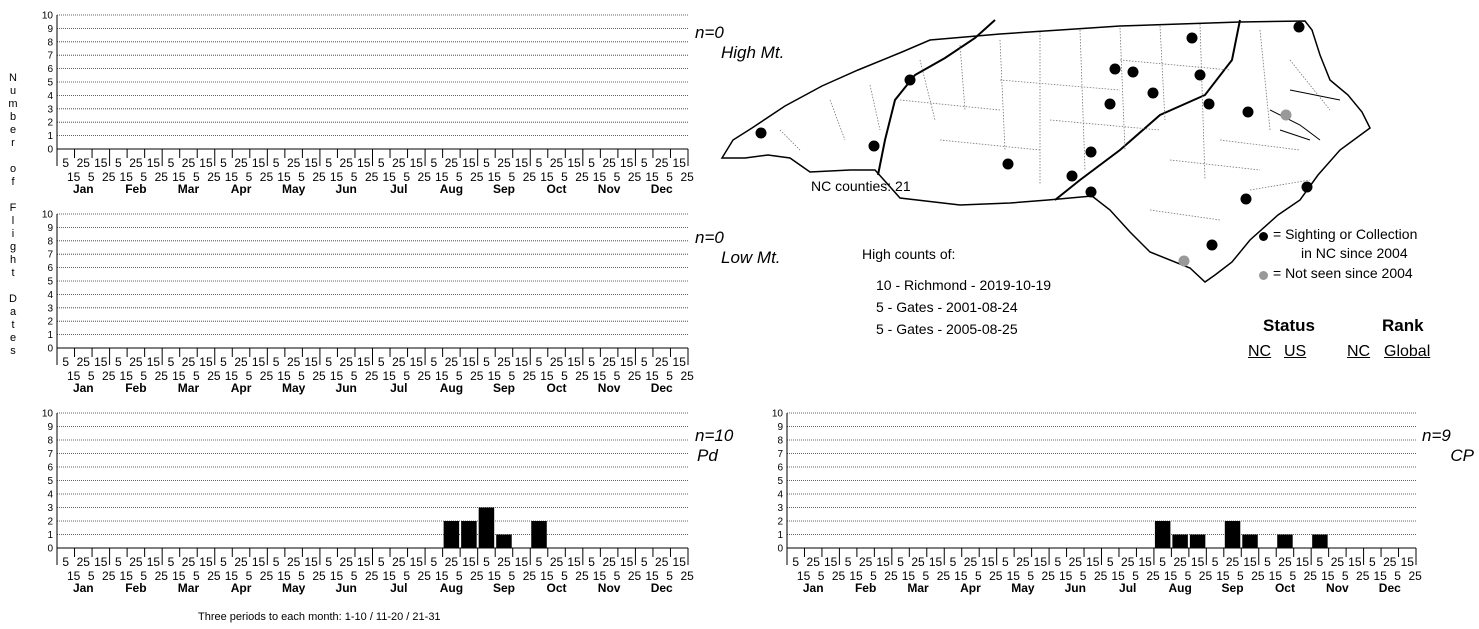  I want to click on month-label: Apr, so click(970, 588).